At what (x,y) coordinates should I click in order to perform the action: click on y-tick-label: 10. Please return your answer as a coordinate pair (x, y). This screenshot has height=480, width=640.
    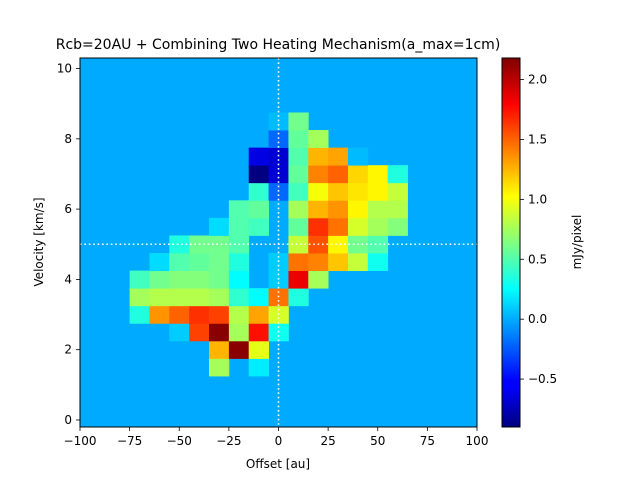
    Looking at the image, I should click on (64, 69).